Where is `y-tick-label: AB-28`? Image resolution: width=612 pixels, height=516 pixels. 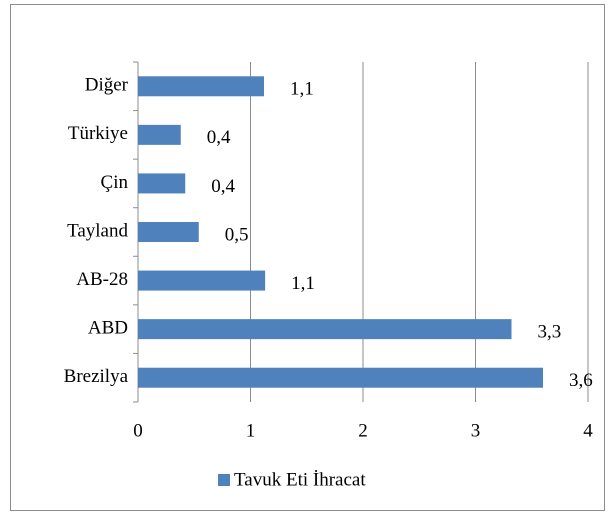 y-tick-label: AB-28 is located at coordinates (102, 279).